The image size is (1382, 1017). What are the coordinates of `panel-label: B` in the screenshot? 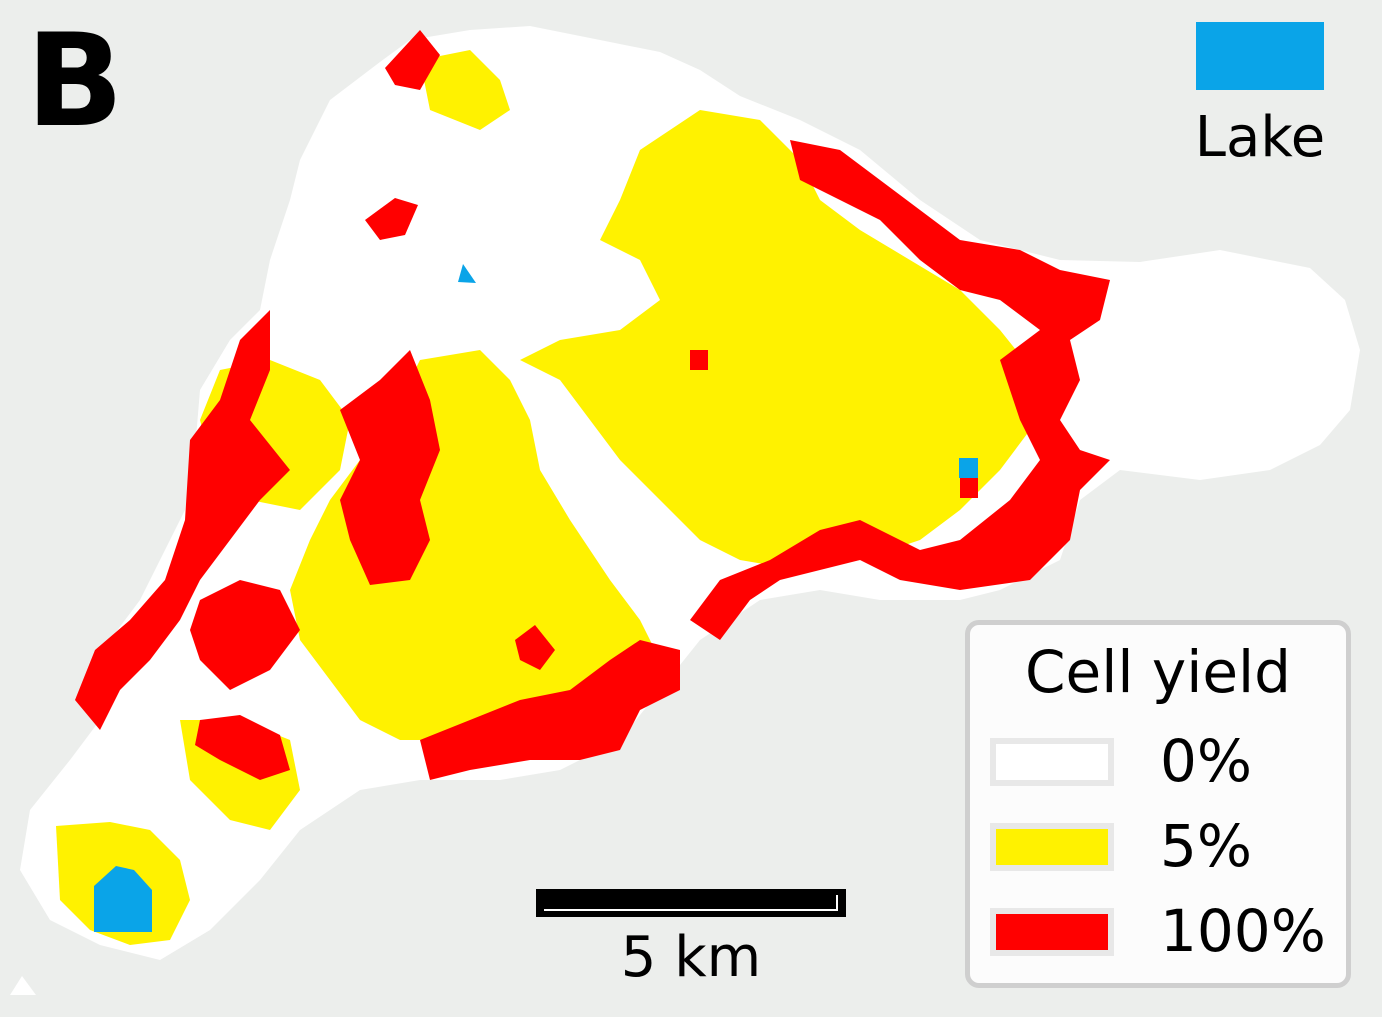 It's located at (75, 82).